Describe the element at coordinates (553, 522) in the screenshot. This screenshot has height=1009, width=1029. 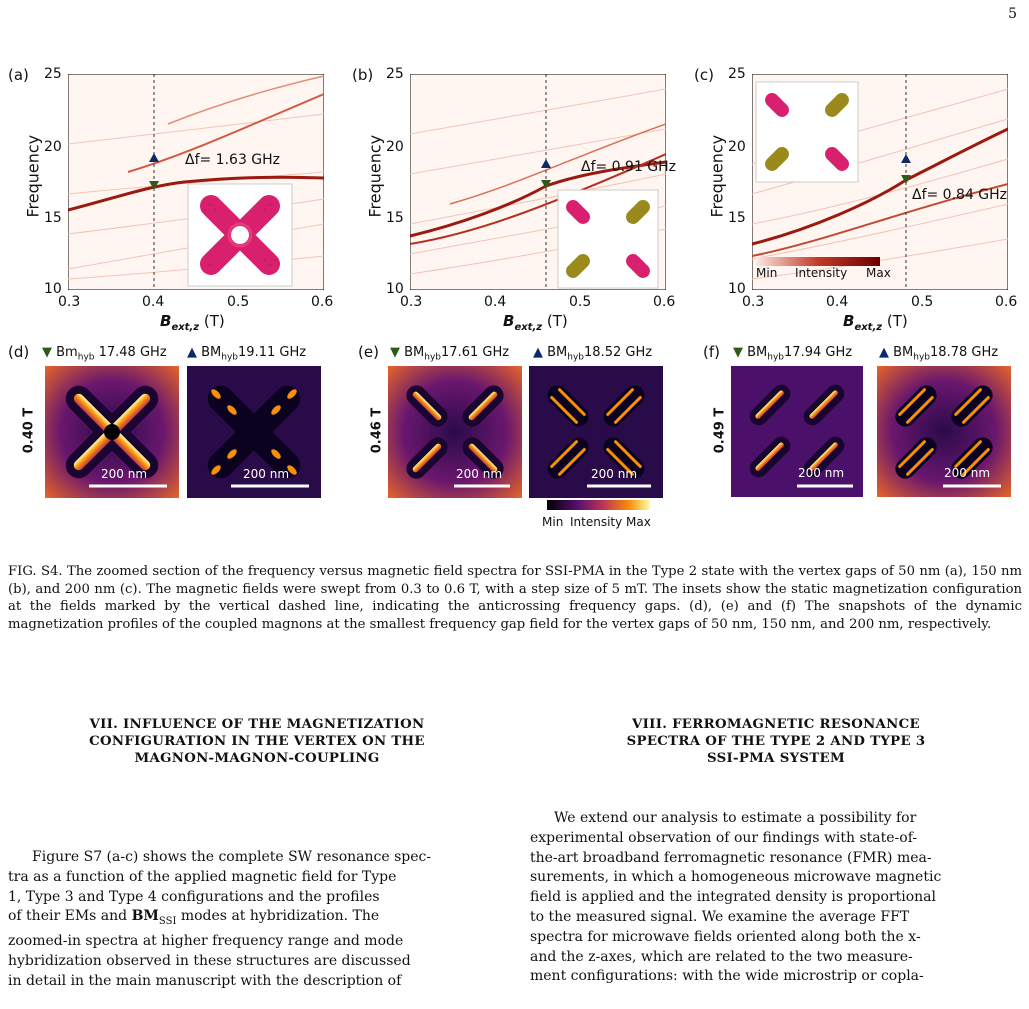
I see `colorbar-bottom-min: Min` at that location.